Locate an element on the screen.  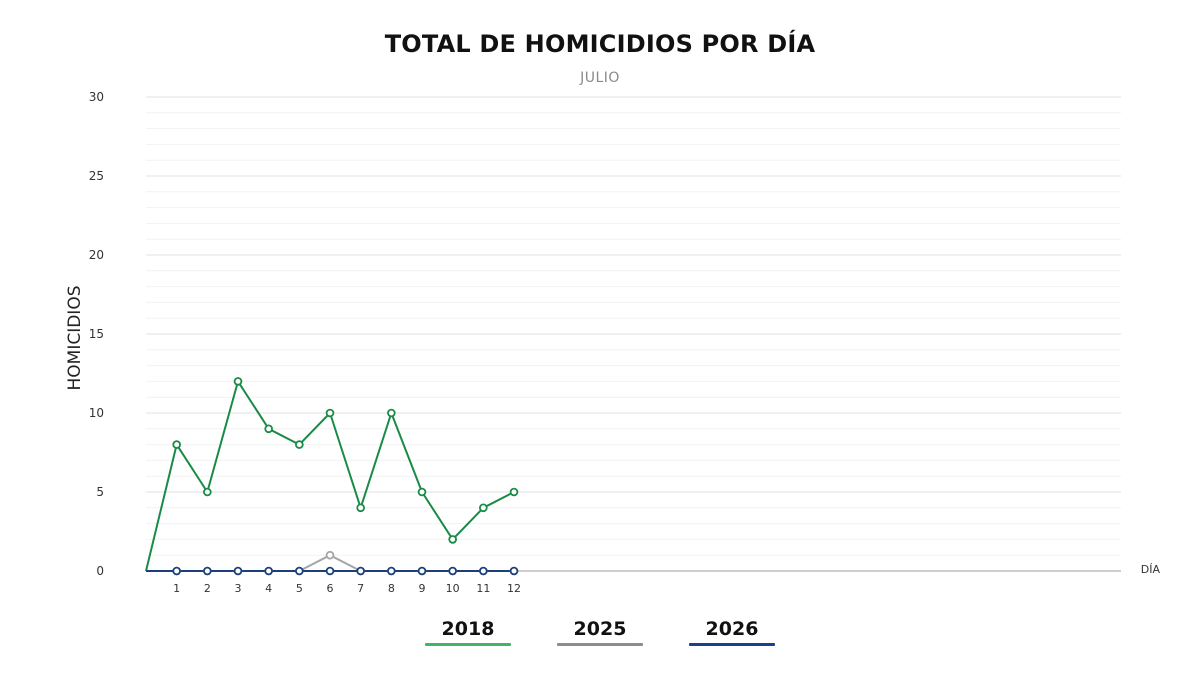
chart-subtitle: JULIO is located at coordinates (600, 78).